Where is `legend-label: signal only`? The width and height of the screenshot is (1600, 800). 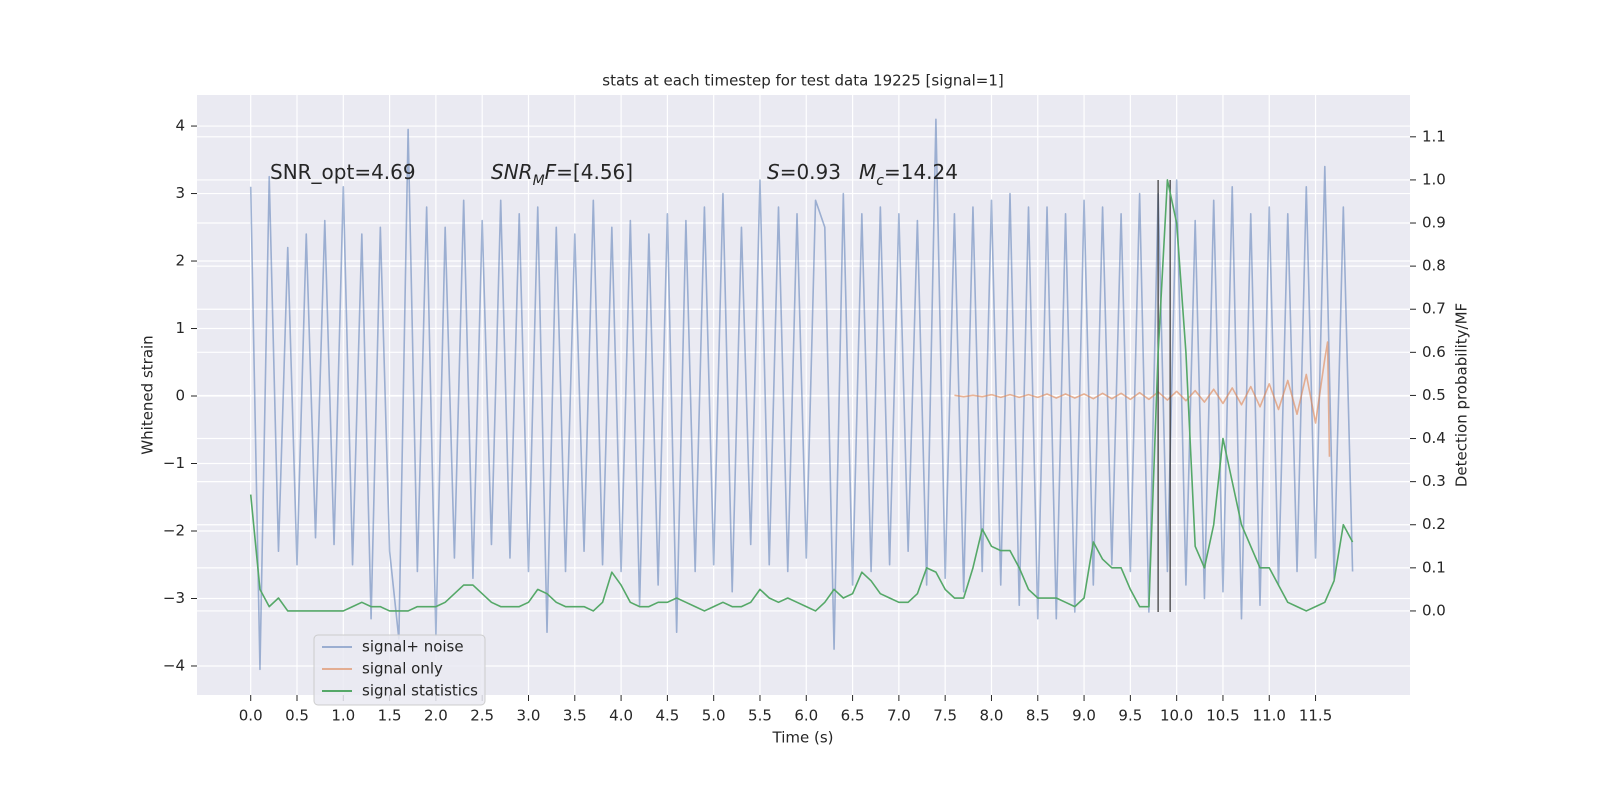
legend-label: signal only is located at coordinates (402, 669).